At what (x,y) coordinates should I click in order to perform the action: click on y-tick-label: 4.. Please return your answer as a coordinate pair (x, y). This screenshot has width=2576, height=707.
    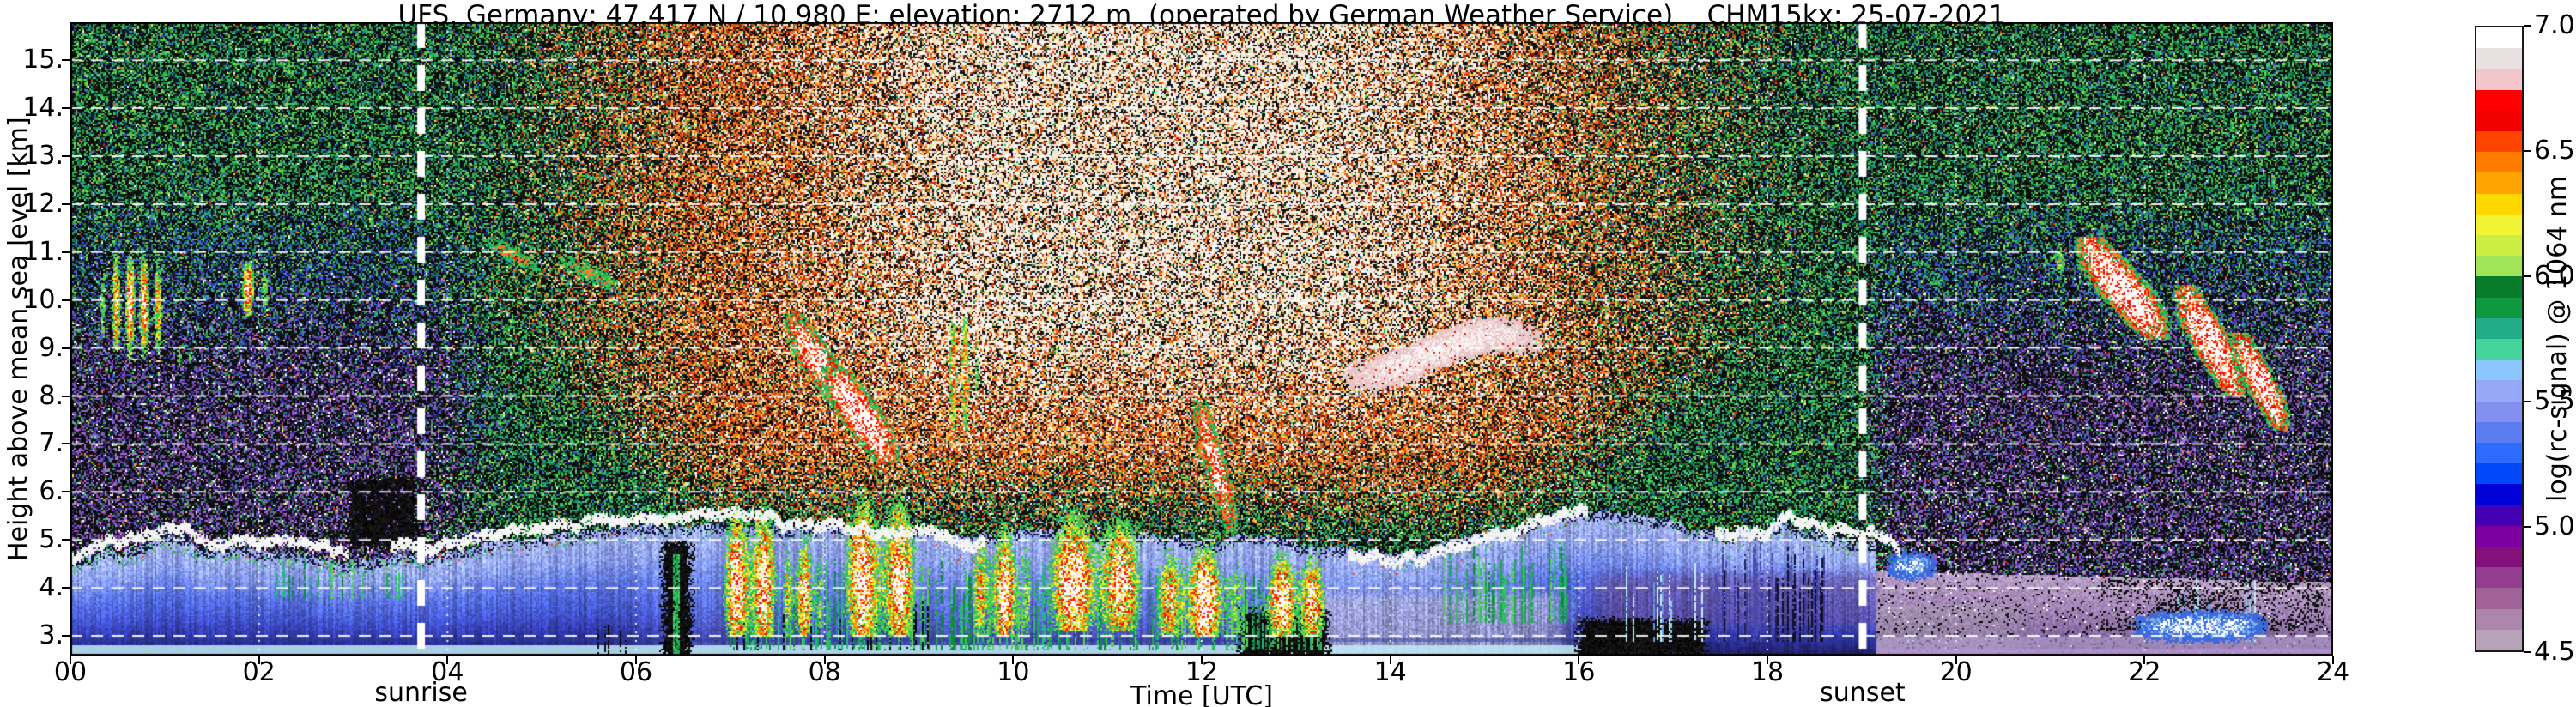
    Looking at the image, I should click on (51, 588).